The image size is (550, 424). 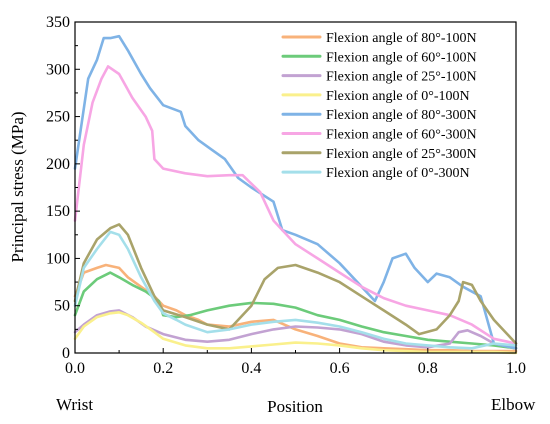 I want to click on y-tick-label: 150, so click(x=58, y=211).